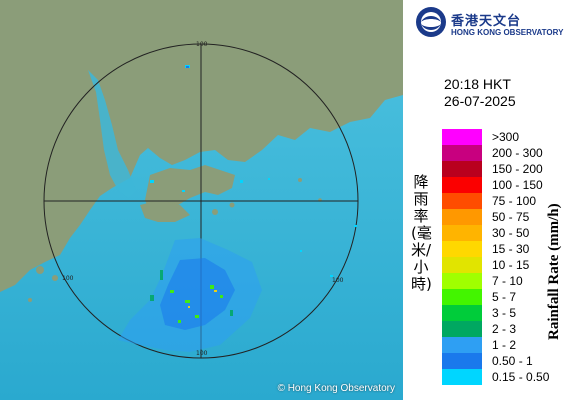  I want to click on legend-title-cn: 降雨率(毫米/小時), so click(421, 233).